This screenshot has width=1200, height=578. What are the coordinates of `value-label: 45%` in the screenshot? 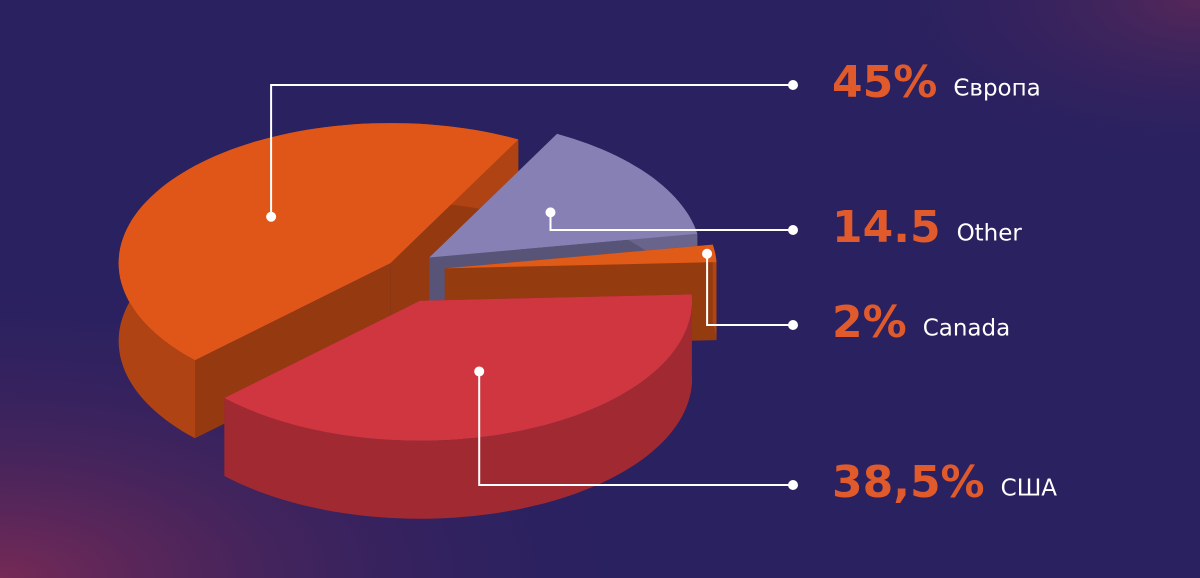 It's located at (884, 82).